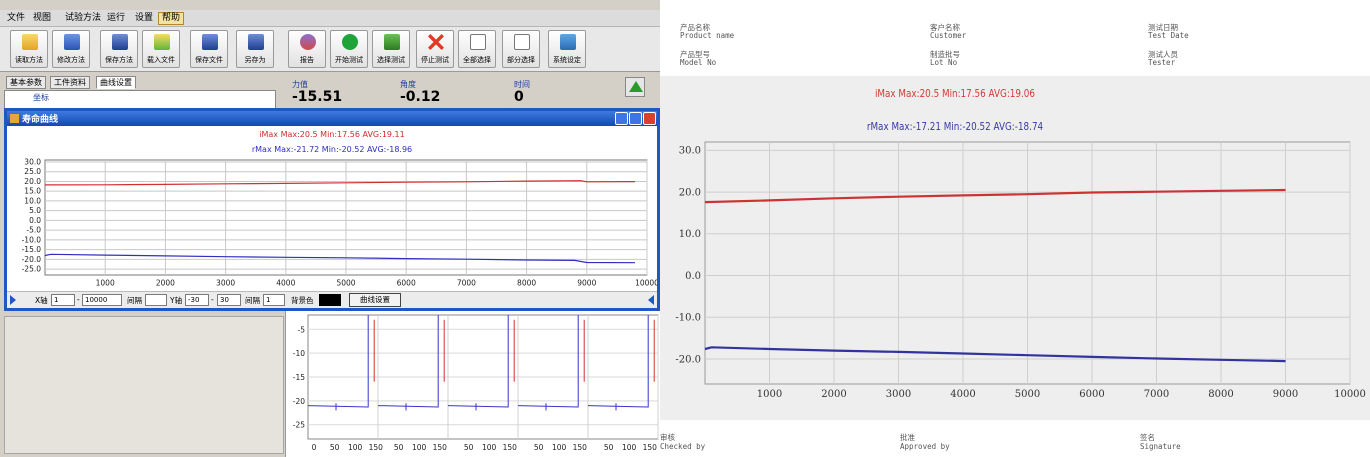 The image size is (1370, 457). What do you see at coordinates (212, 299) in the screenshot?
I see `y-dash: -` at bounding box center [212, 299].